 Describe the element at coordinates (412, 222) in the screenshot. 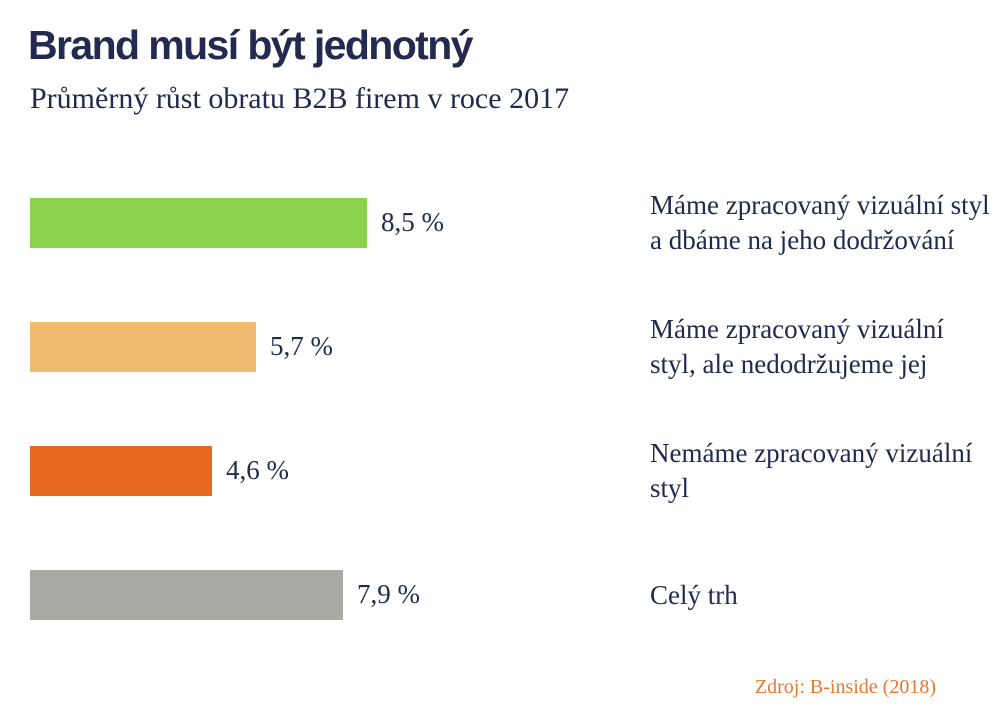

I see `data-label-1: 8,5 %` at that location.